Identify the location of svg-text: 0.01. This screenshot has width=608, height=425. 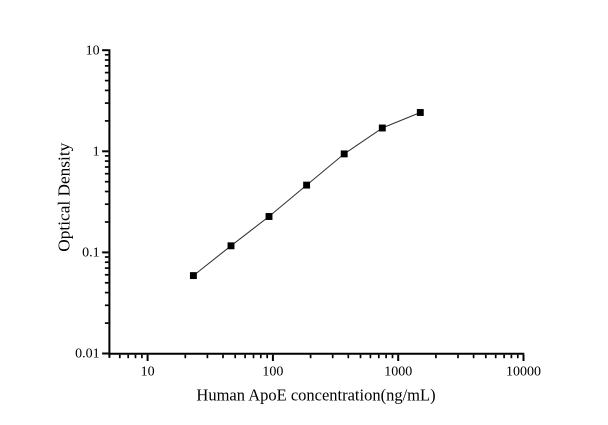
(87, 354).